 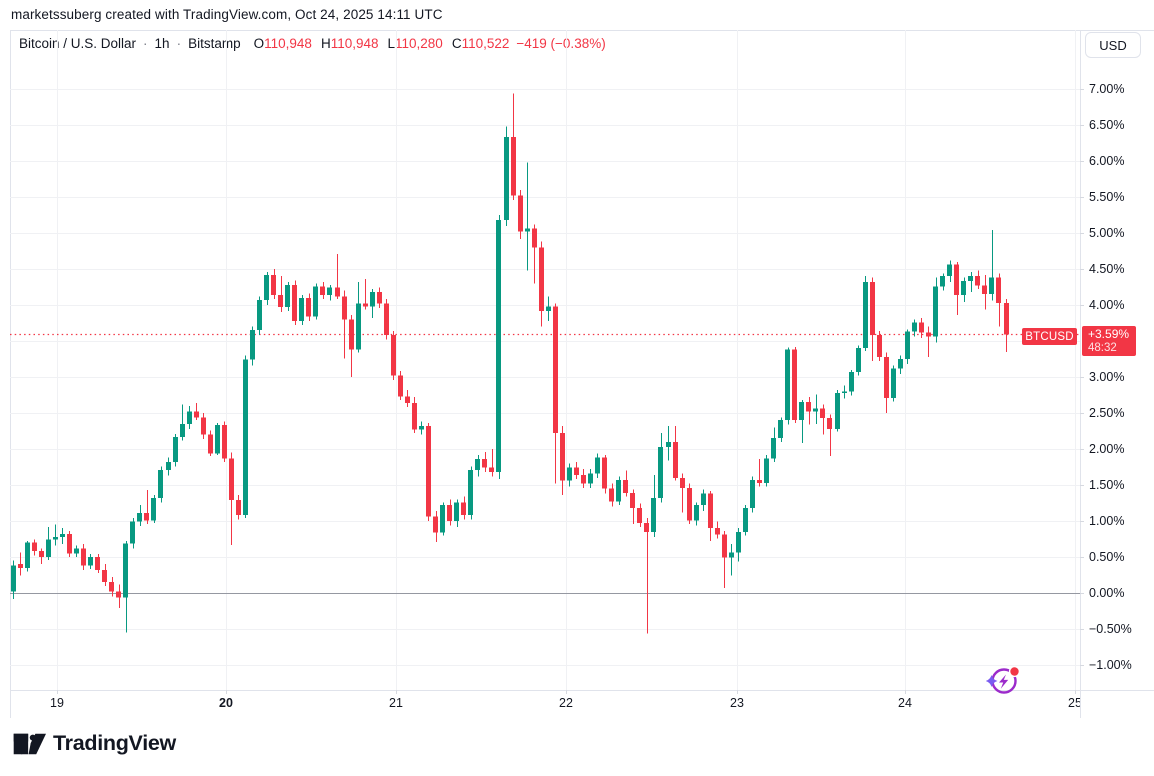 What do you see at coordinates (162, 43) in the screenshot?
I see `interval-label: 1h` at bounding box center [162, 43].